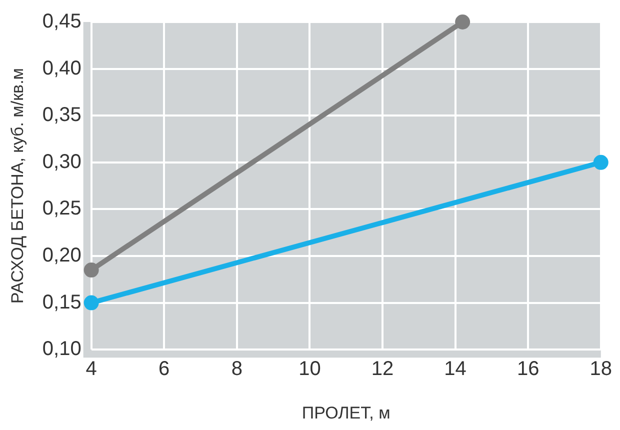  Describe the element at coordinates (236, 369) in the screenshot. I see `x-tick-label: 8` at that location.